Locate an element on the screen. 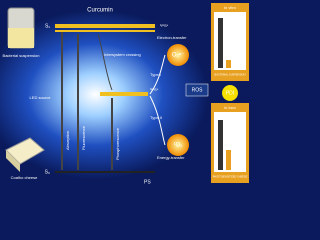 The height and width of the screenshot is (240, 320). bottom-panel-caption: PHOTOSENSITIZED CHEESE is located at coordinates (230, 177).